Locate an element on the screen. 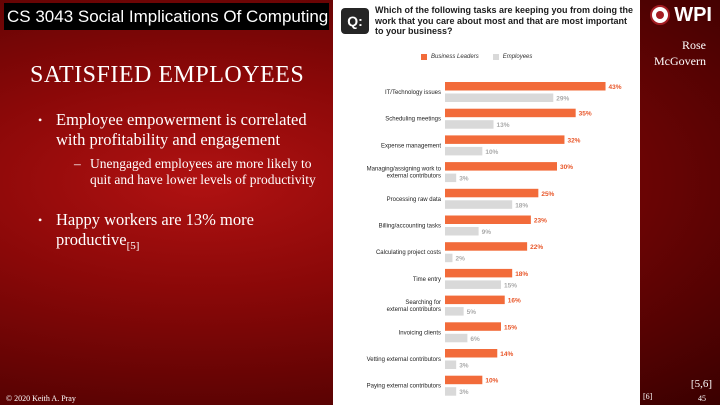  legend-label: Business Leaders is located at coordinates (455, 57).